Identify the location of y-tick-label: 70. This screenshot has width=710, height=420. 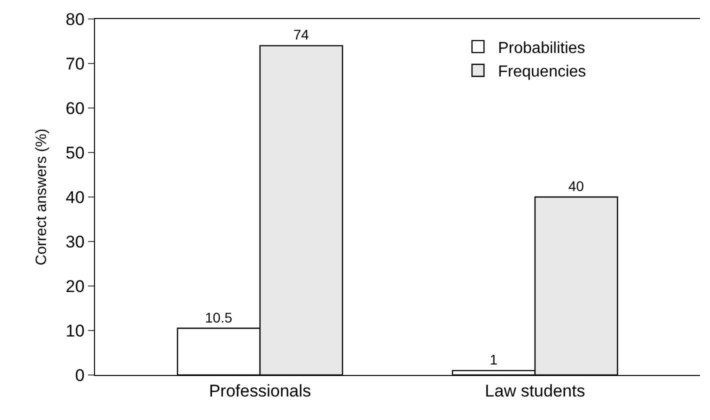
(75, 64).